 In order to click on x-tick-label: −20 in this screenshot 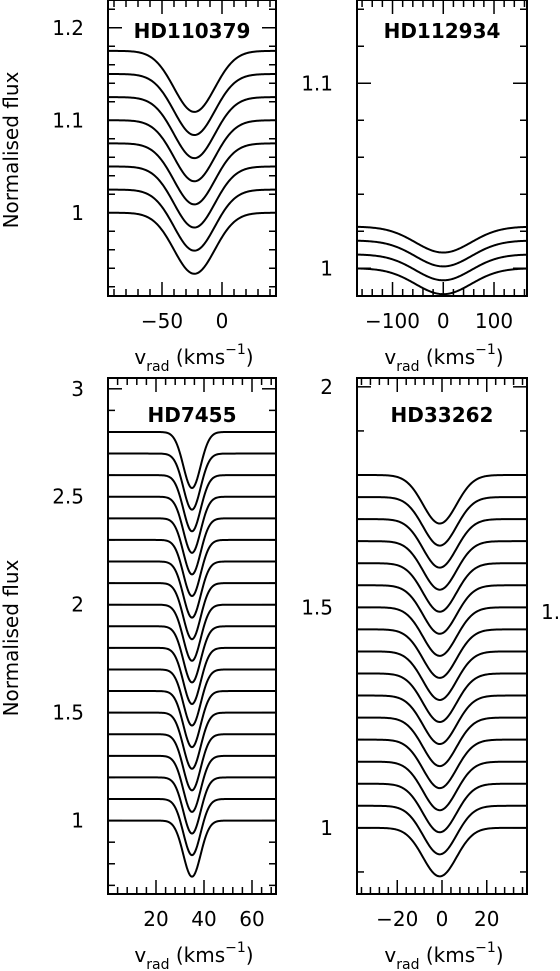, I will do `click(397, 919)`.